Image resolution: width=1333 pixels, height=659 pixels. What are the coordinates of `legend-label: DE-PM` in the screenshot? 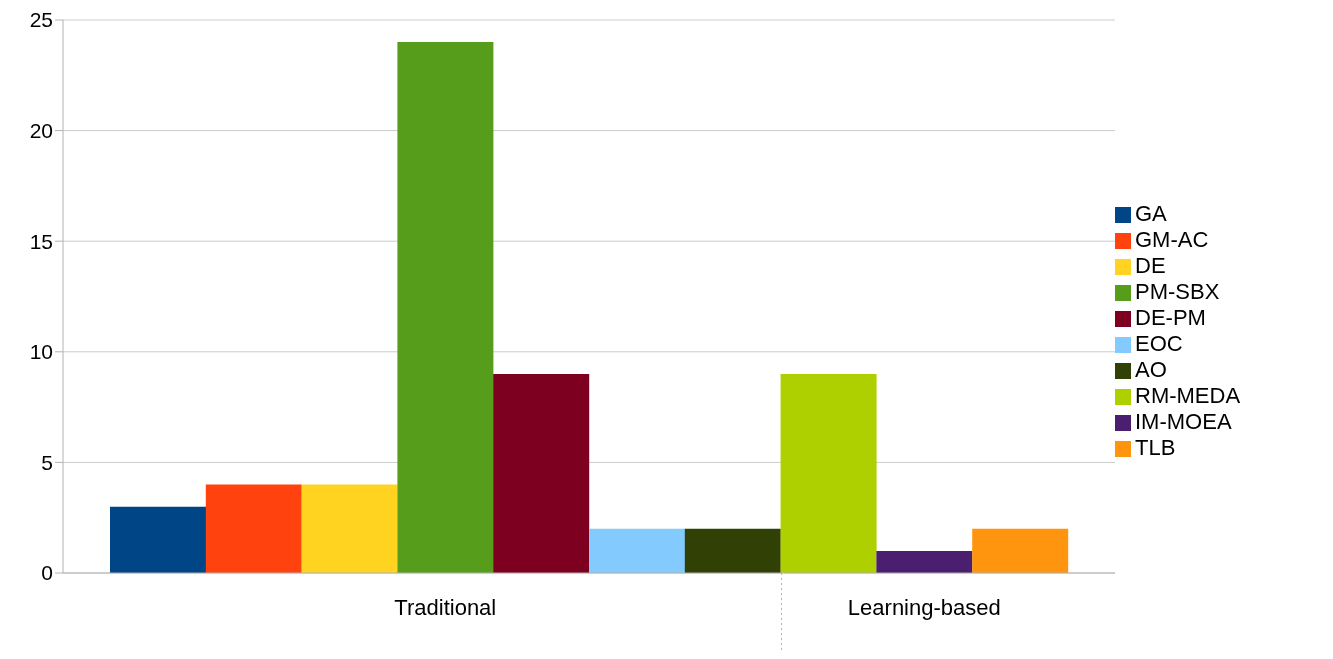 It's located at (1170, 317).